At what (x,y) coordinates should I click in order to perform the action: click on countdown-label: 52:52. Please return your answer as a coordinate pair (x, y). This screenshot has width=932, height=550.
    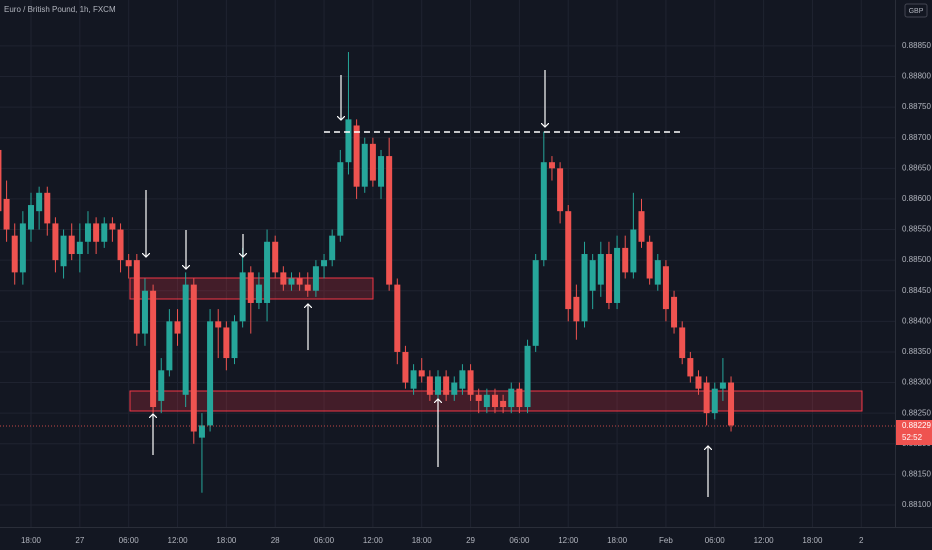
    Looking at the image, I should click on (912, 437).